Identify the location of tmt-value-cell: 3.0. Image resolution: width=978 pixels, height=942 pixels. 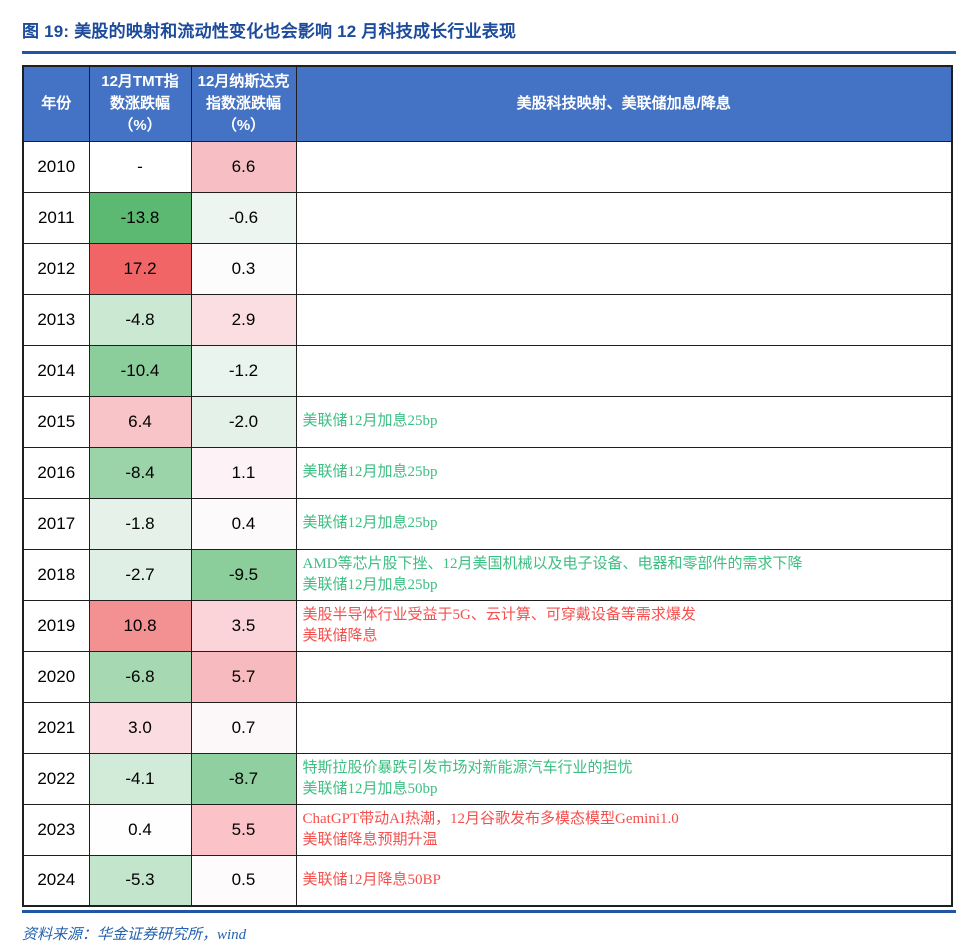
(140, 727).